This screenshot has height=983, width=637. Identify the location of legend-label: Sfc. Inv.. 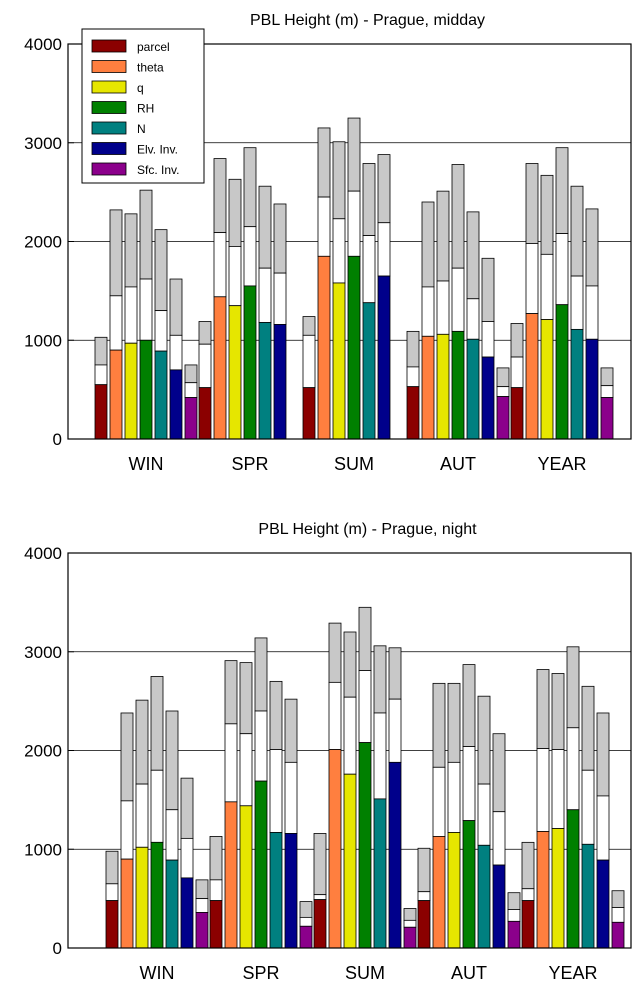
(158, 170).